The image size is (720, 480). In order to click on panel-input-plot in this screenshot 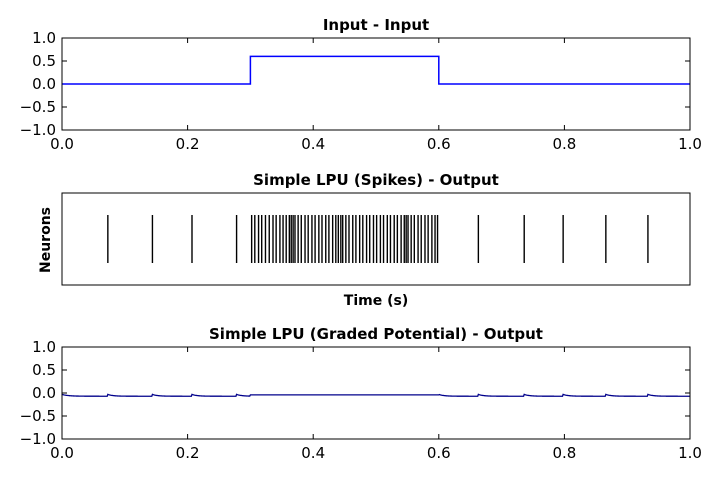, I will do `click(376, 70)`.